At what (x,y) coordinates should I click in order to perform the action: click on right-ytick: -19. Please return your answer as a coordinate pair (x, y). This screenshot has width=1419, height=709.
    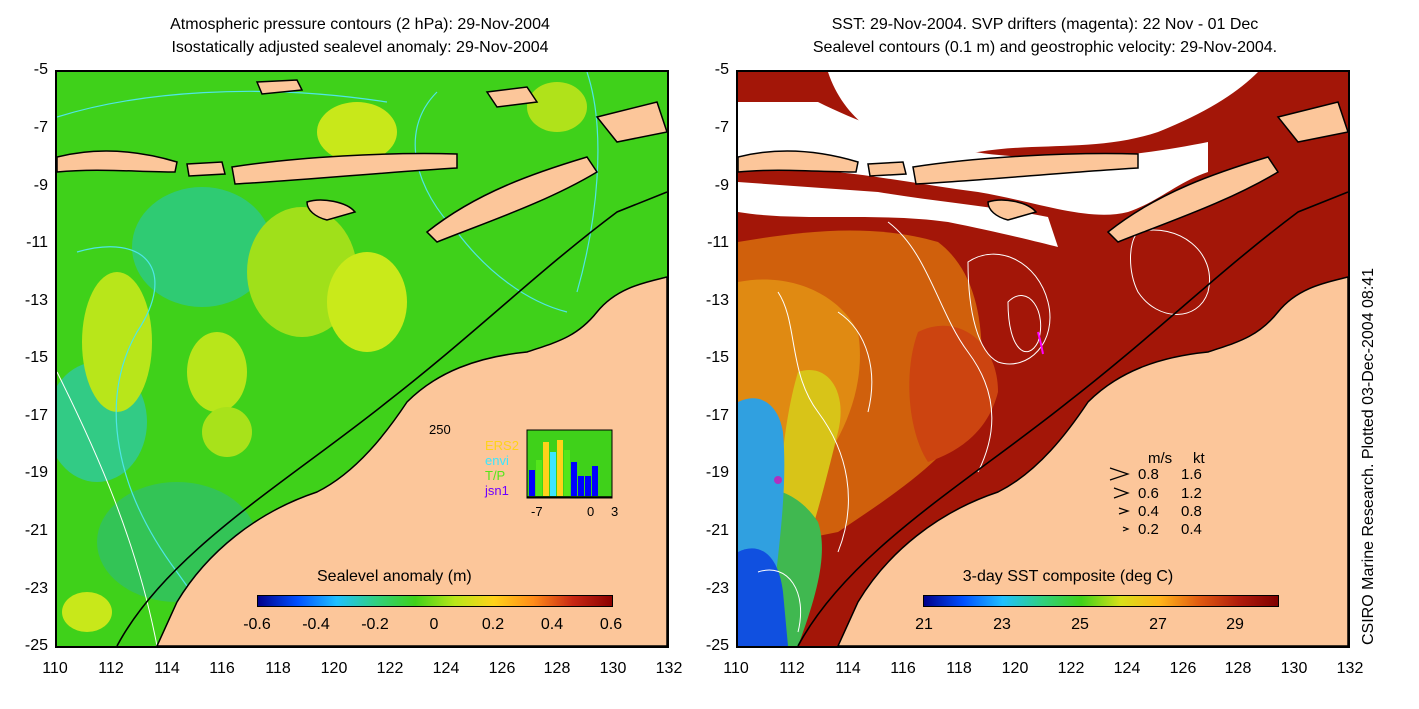
    Looking at the image, I should click on (717, 472).